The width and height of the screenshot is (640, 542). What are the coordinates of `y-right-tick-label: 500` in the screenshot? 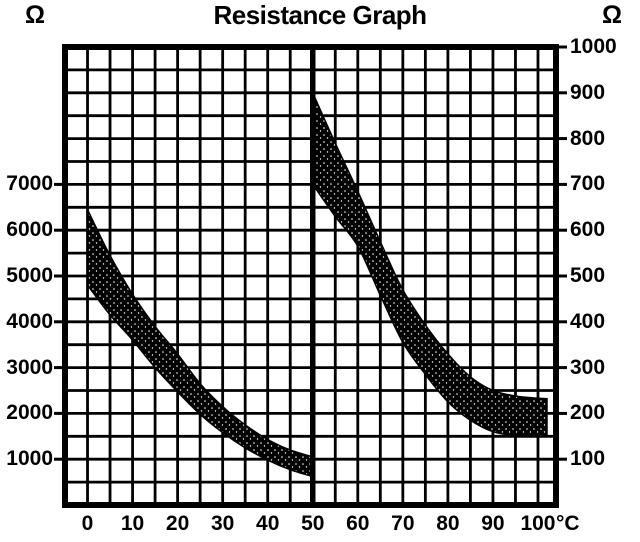 It's located at (588, 275).